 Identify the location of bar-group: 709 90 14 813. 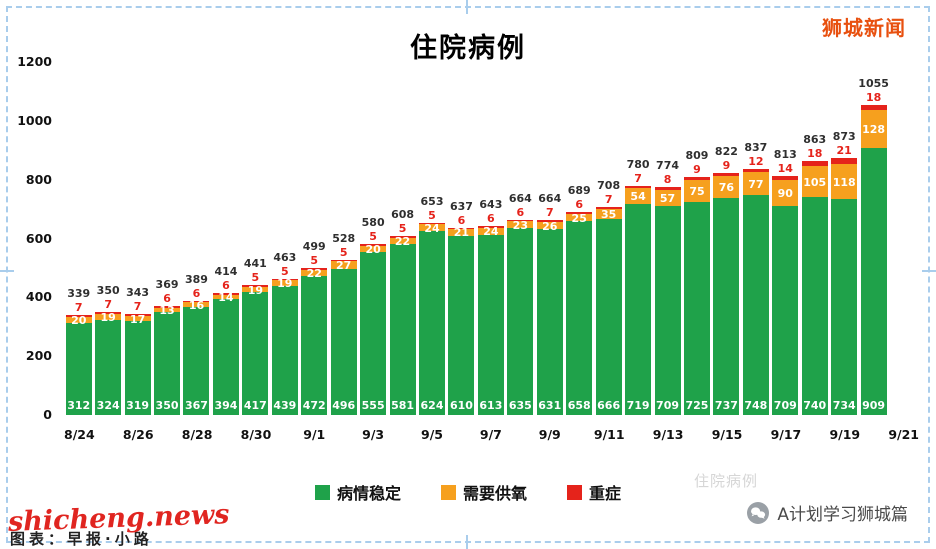
(785, 238).